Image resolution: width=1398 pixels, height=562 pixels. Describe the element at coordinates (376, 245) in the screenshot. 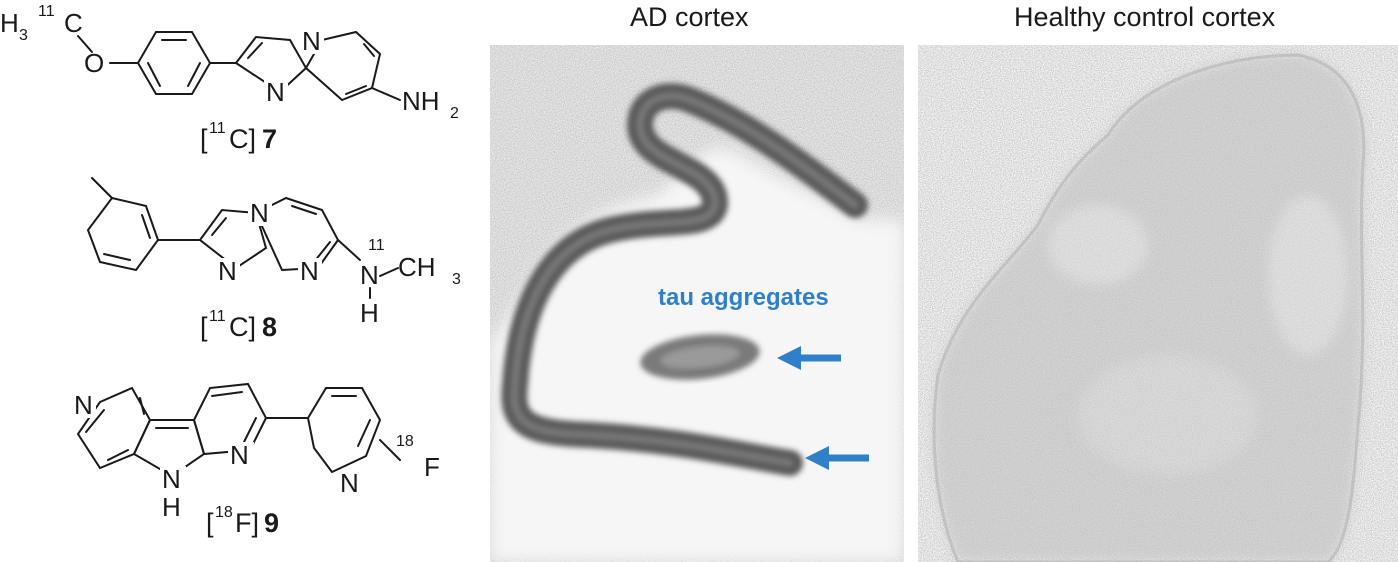

I see `c8-amine-iso: 11` at that location.